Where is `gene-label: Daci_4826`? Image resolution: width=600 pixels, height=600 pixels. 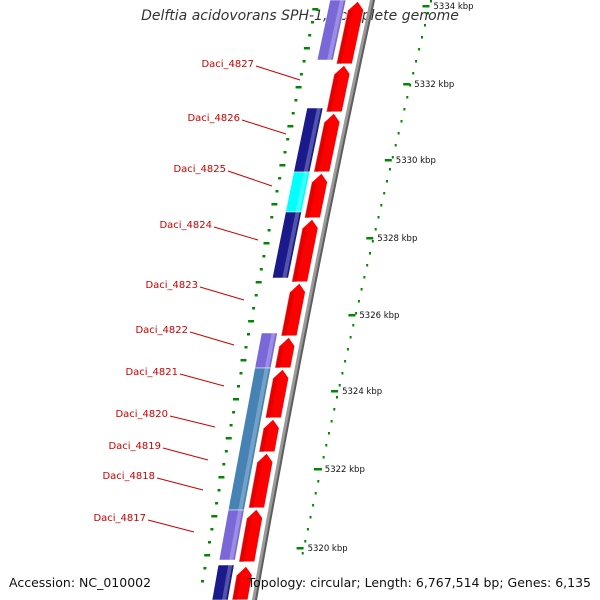
gene-label: Daci_4826 is located at coordinates (213, 118).